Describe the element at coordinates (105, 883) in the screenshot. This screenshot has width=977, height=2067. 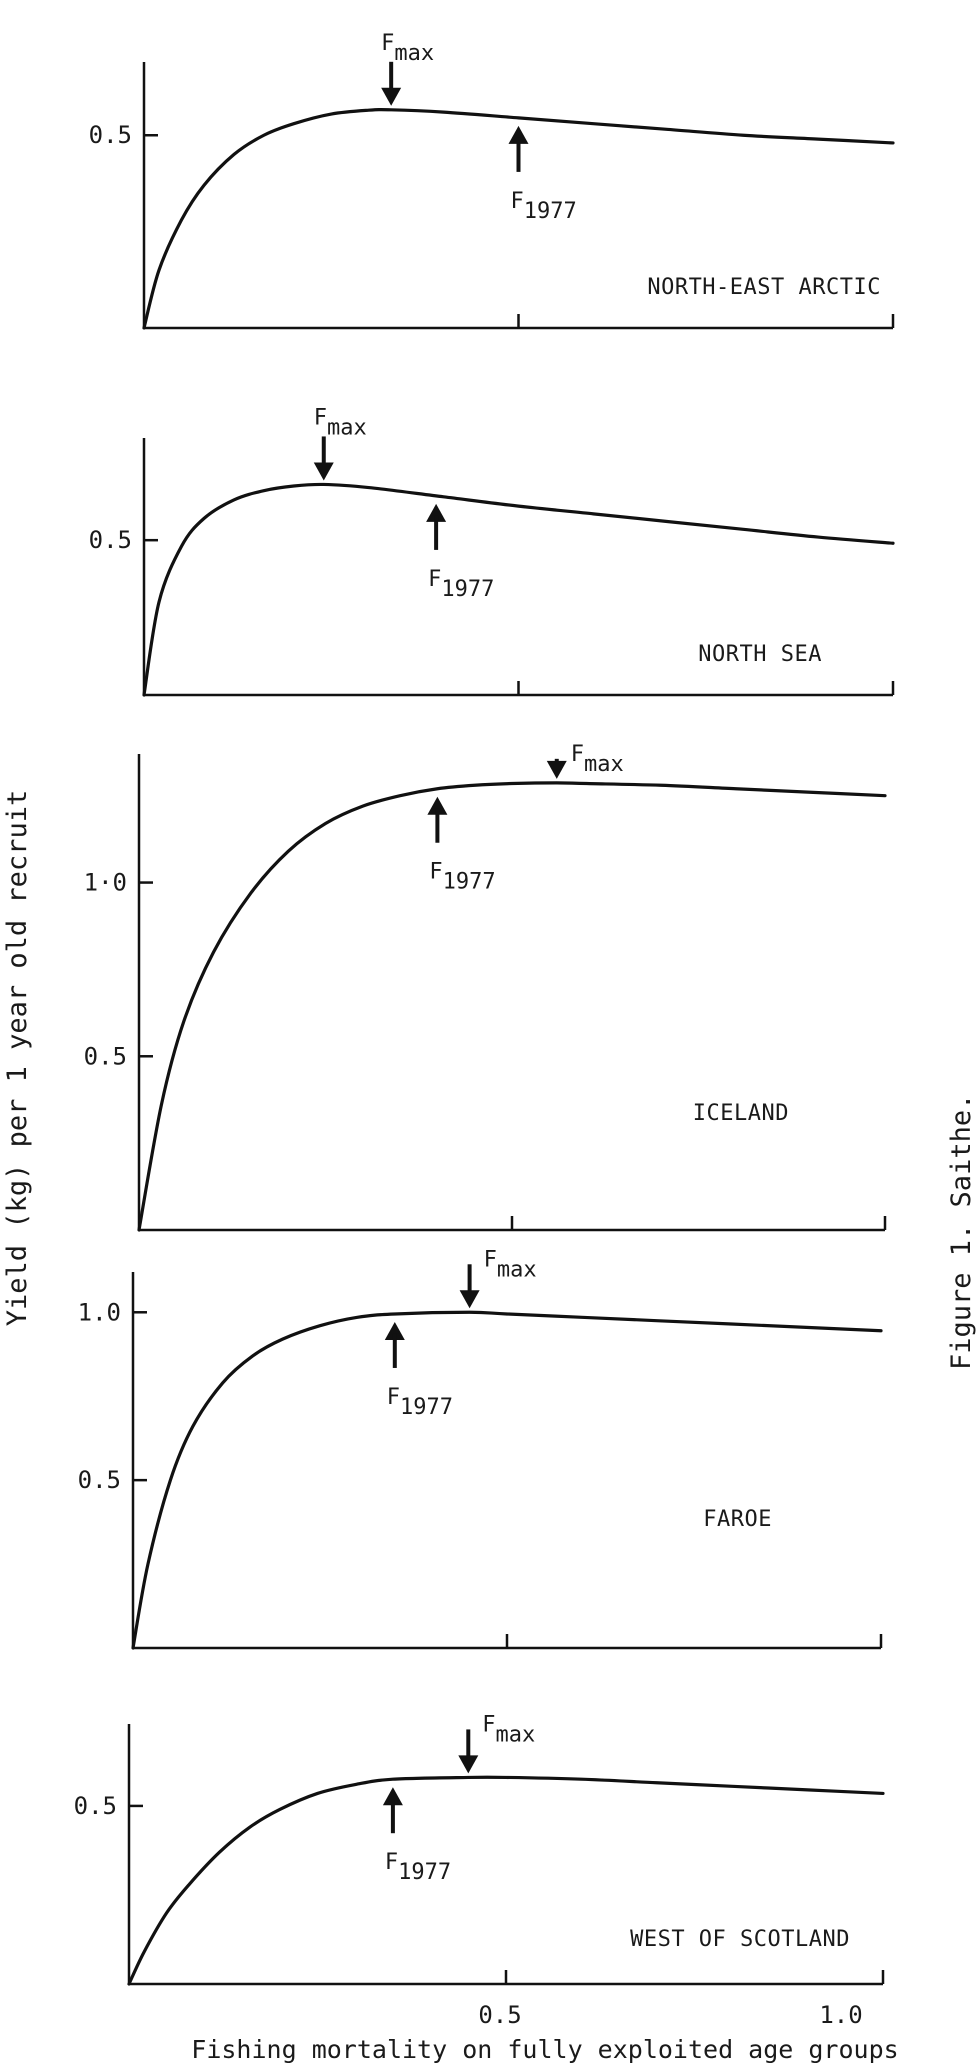
I see `y-tick-label: 1·0` at that location.